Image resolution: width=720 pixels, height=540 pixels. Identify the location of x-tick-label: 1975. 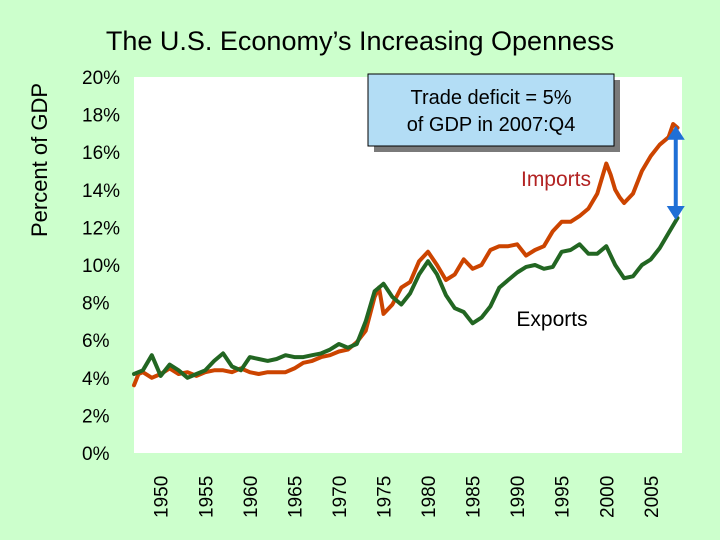
(384, 497).